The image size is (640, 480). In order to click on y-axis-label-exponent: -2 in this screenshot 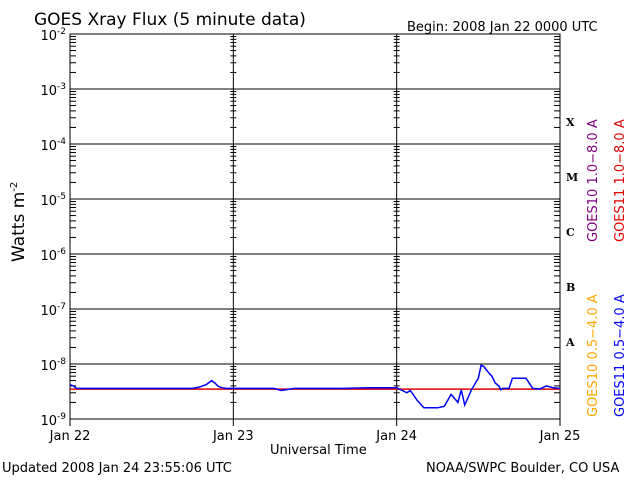, I will do `click(14, 187)`.